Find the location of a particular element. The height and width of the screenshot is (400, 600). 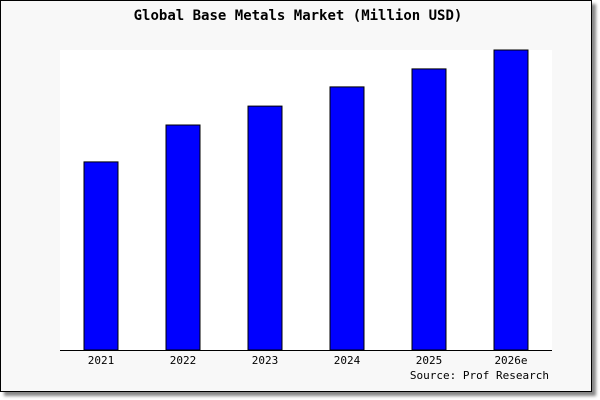

x-tick-label: 2021 is located at coordinates (101, 360).